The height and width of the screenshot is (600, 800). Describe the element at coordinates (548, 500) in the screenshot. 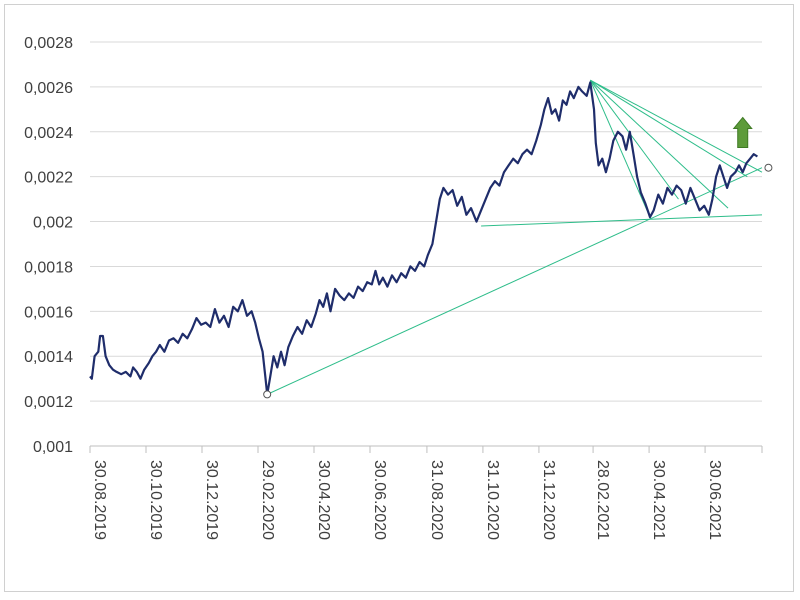

I see `x-tick-label: 31.12.2020` at that location.